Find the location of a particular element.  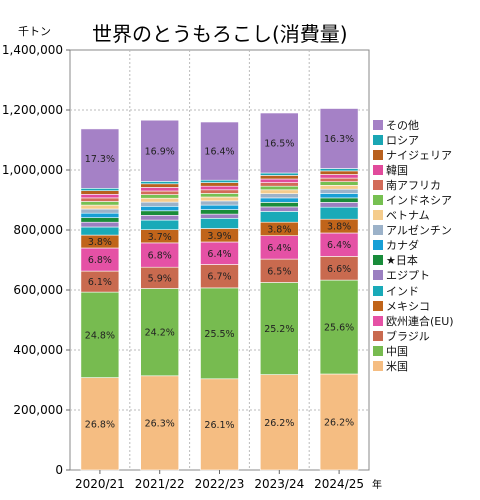

legend-label: ★日本 is located at coordinates (402, 261).